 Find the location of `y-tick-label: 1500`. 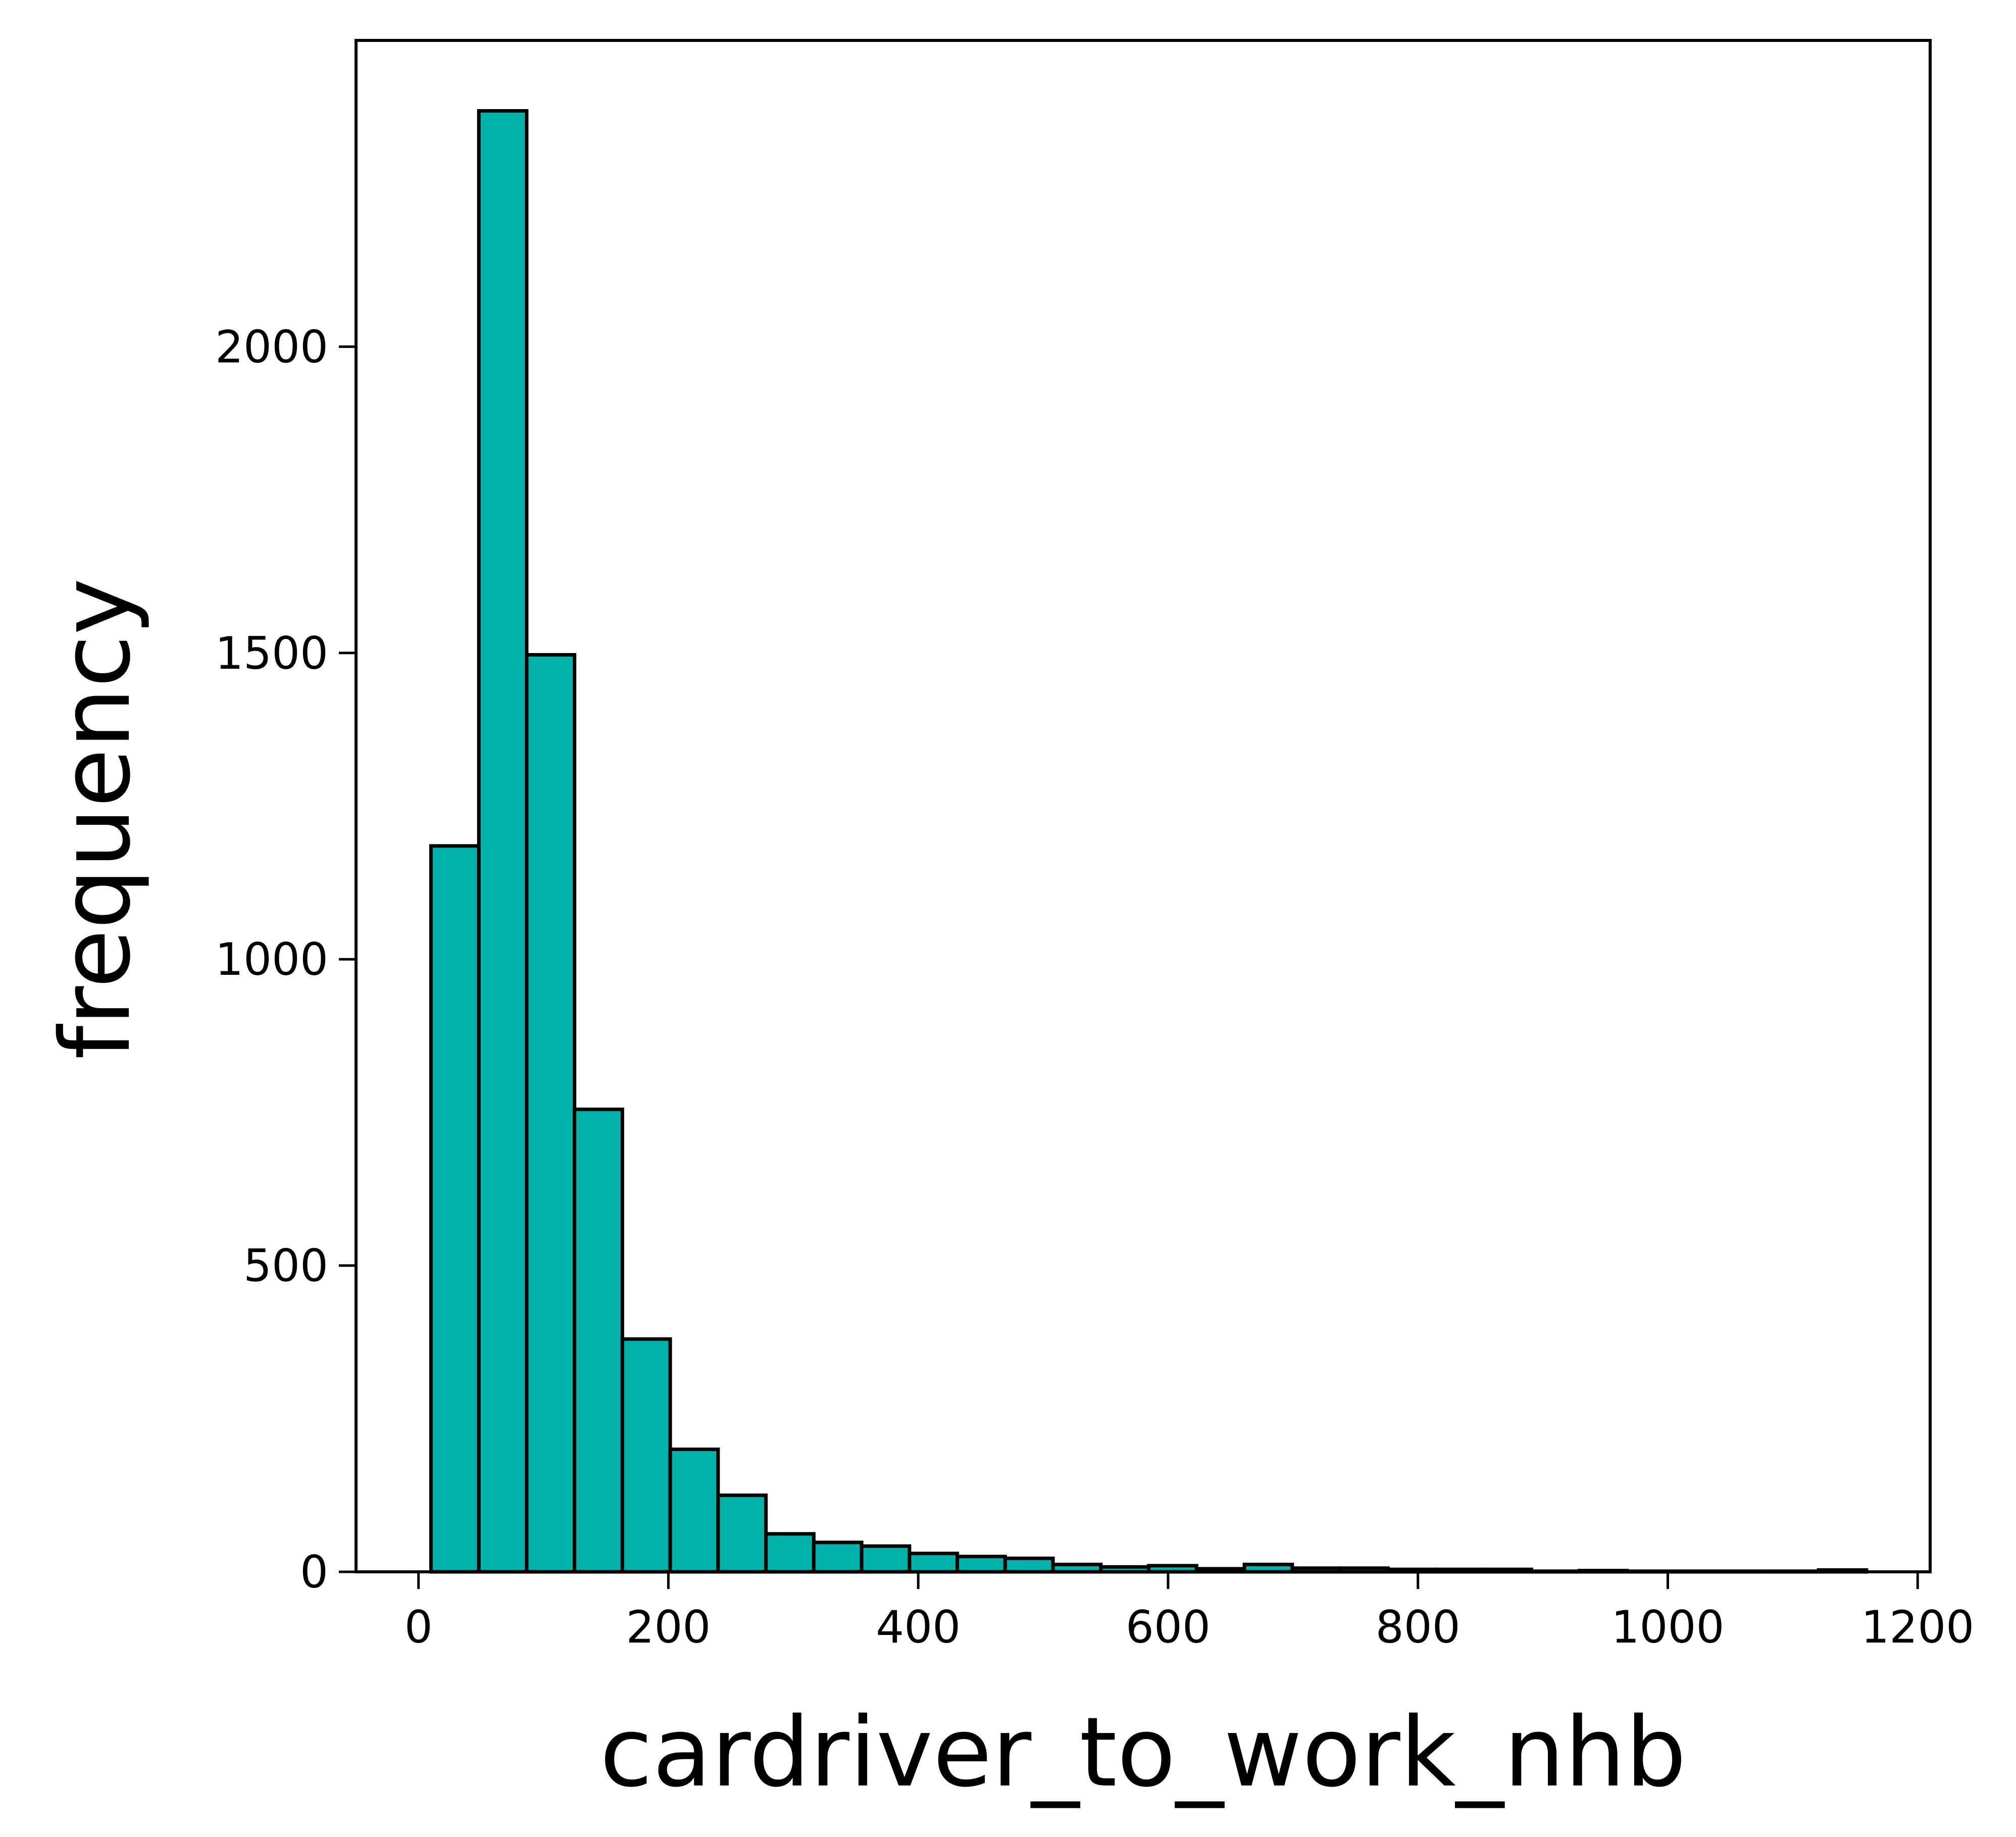

y-tick-label: 1500 is located at coordinates (271, 653).